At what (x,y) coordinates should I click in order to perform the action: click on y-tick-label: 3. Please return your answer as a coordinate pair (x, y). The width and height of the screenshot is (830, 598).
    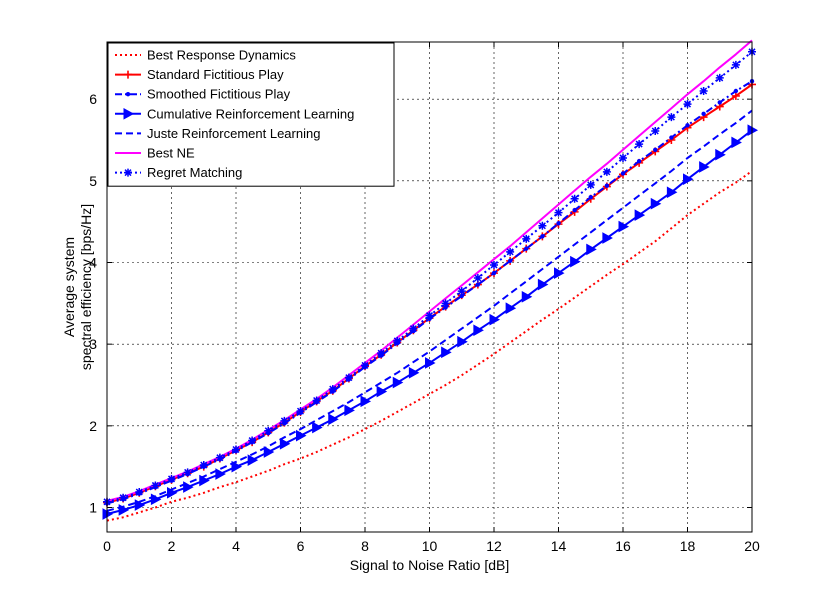
    Looking at the image, I should click on (93, 344).